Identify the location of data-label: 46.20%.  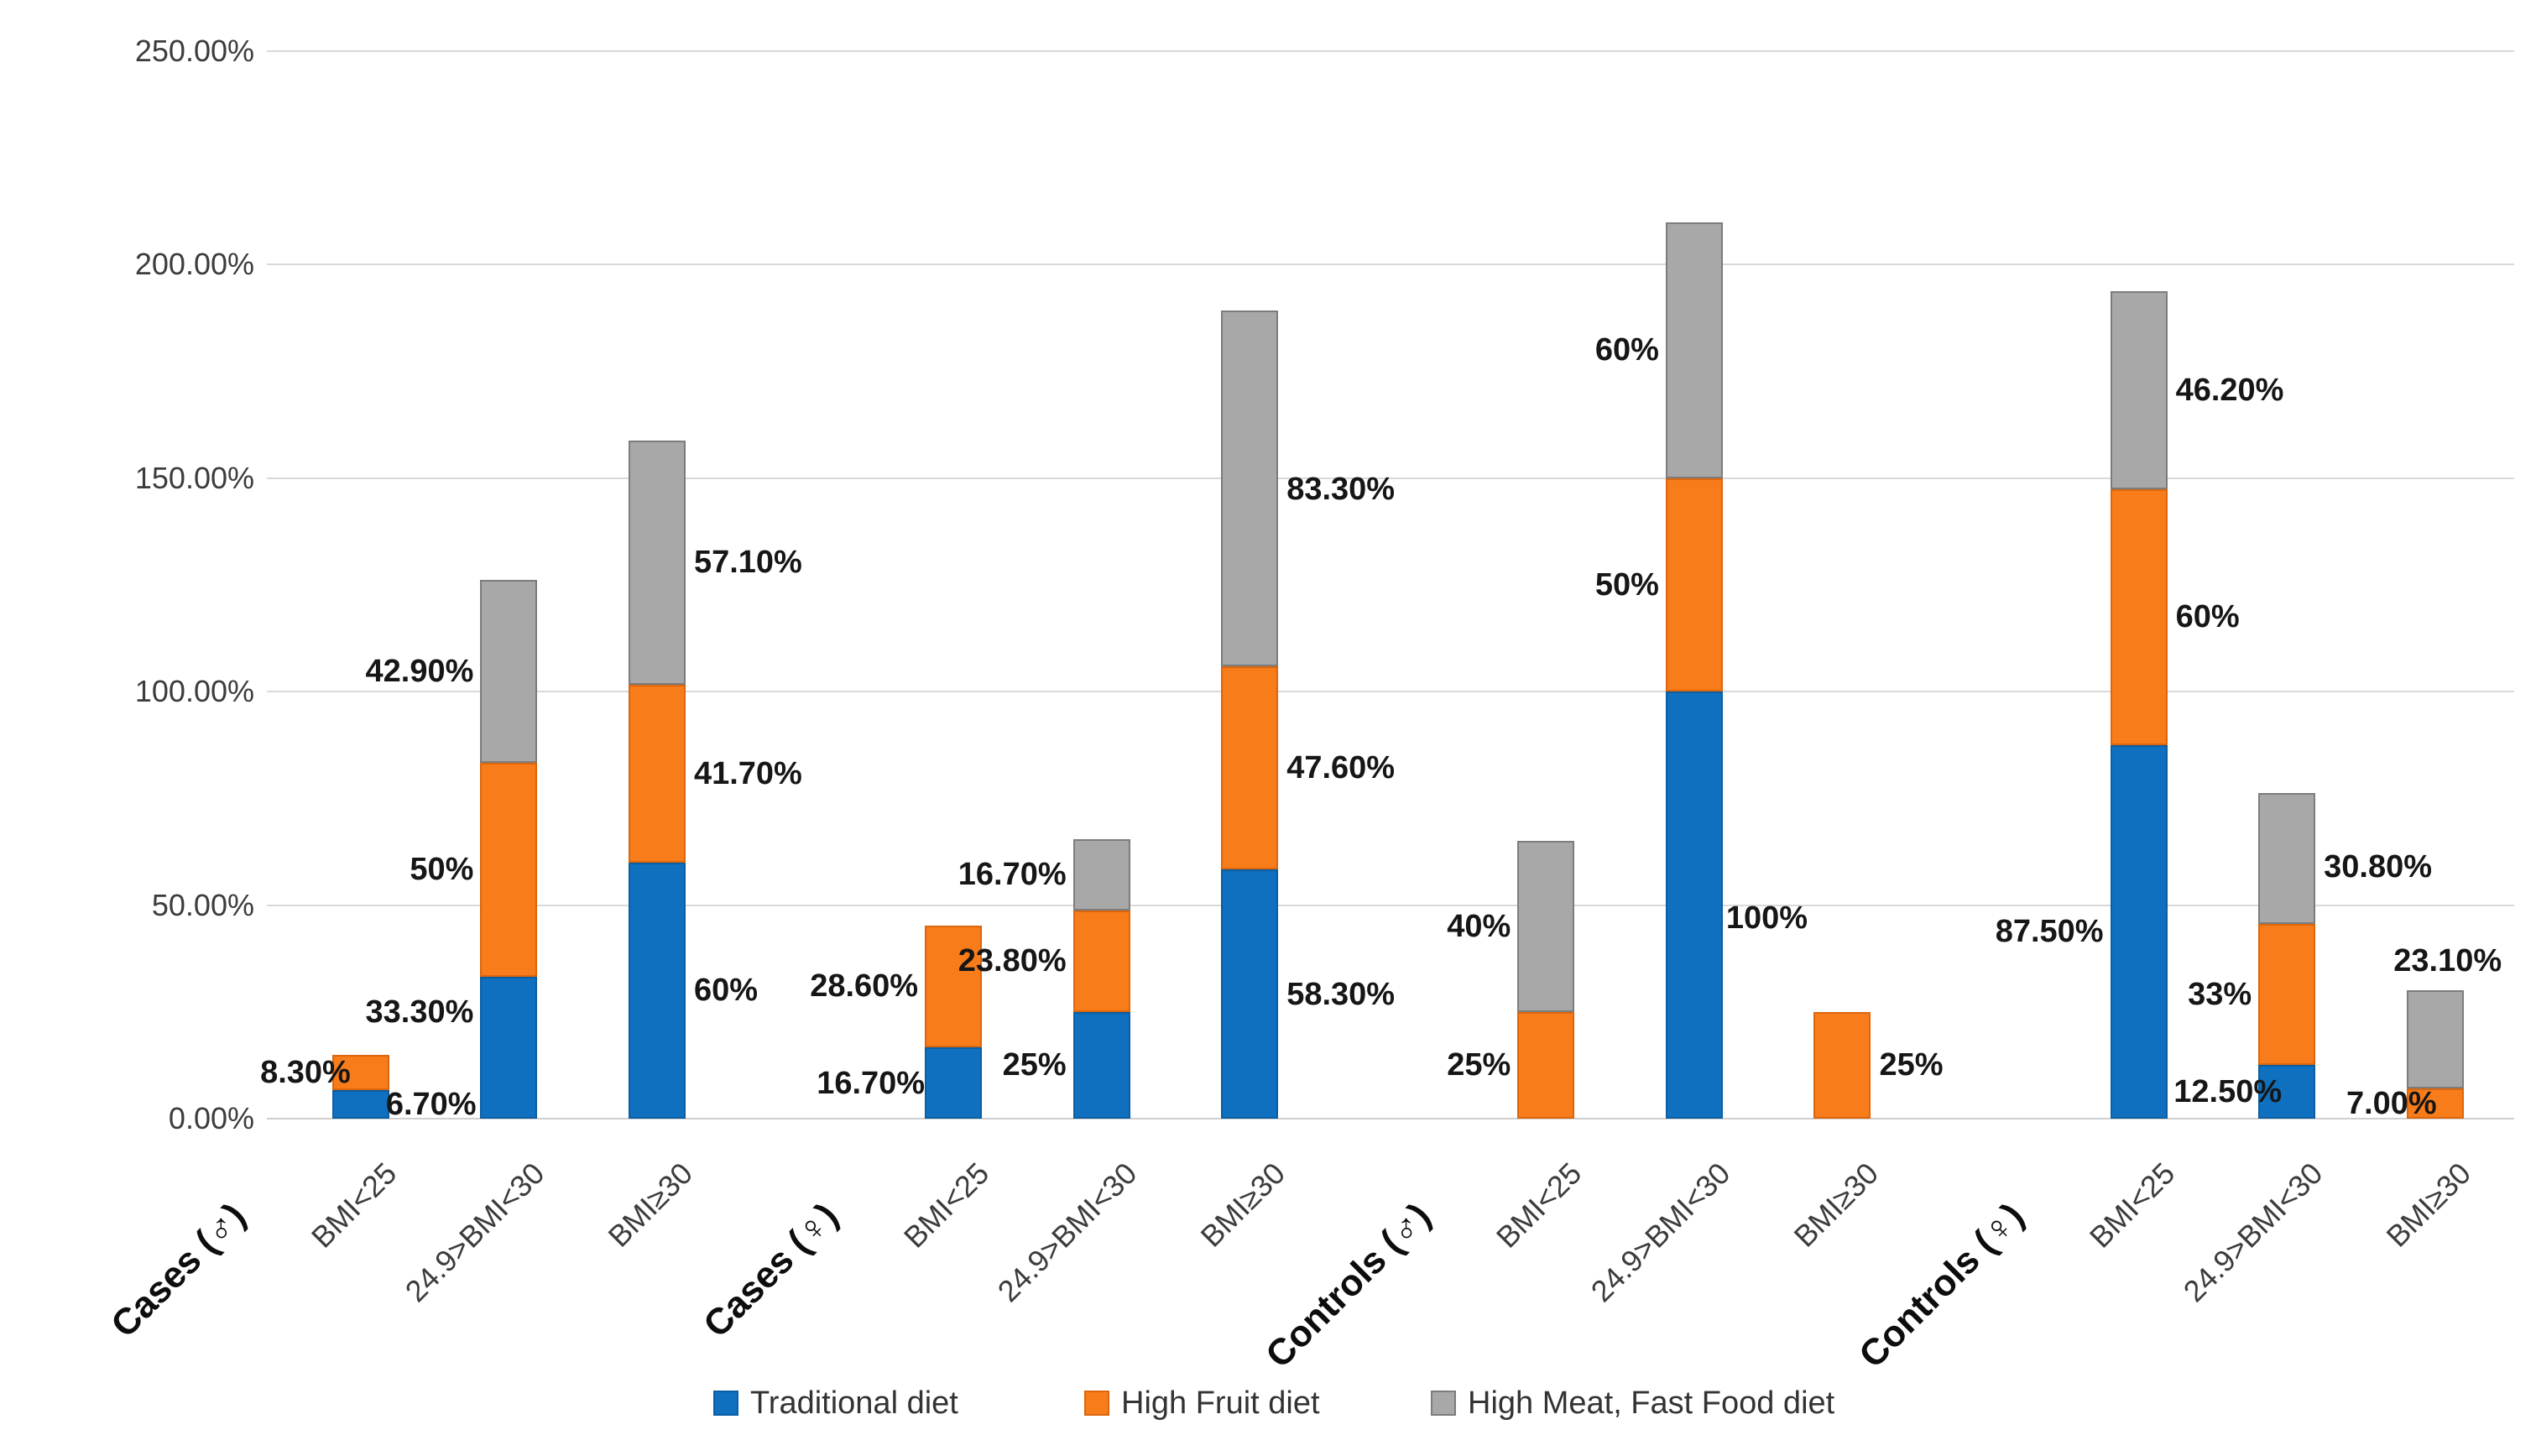
(2229, 390).